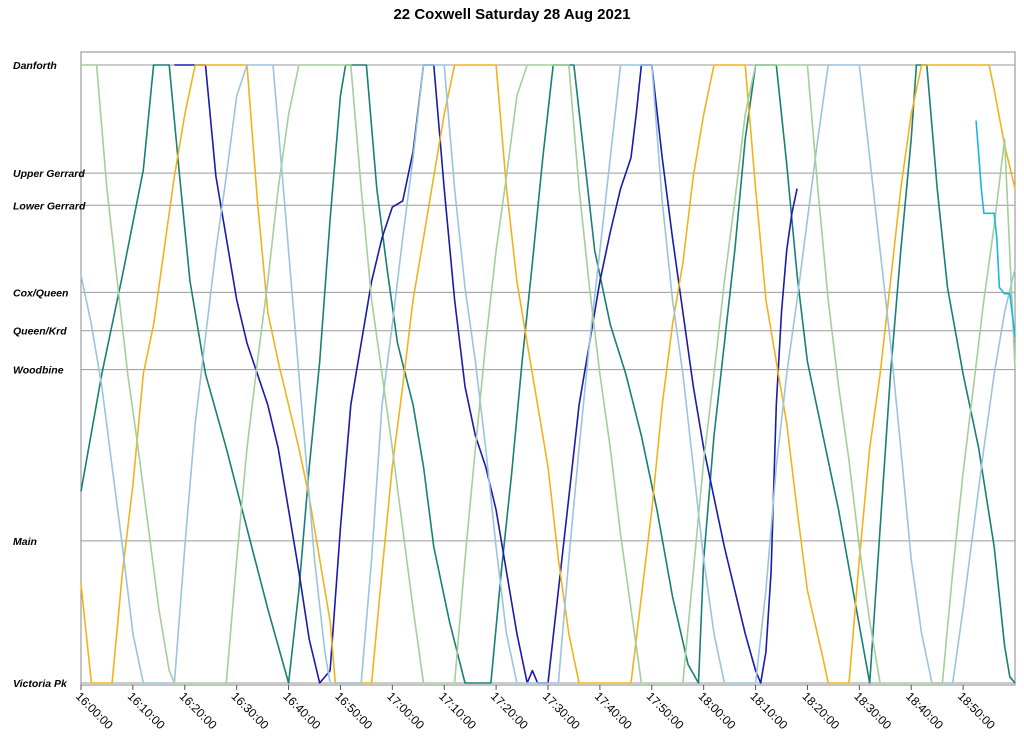 This screenshot has width=1024, height=749. I want to click on x-tick-label: 16:20:00, so click(198, 710).